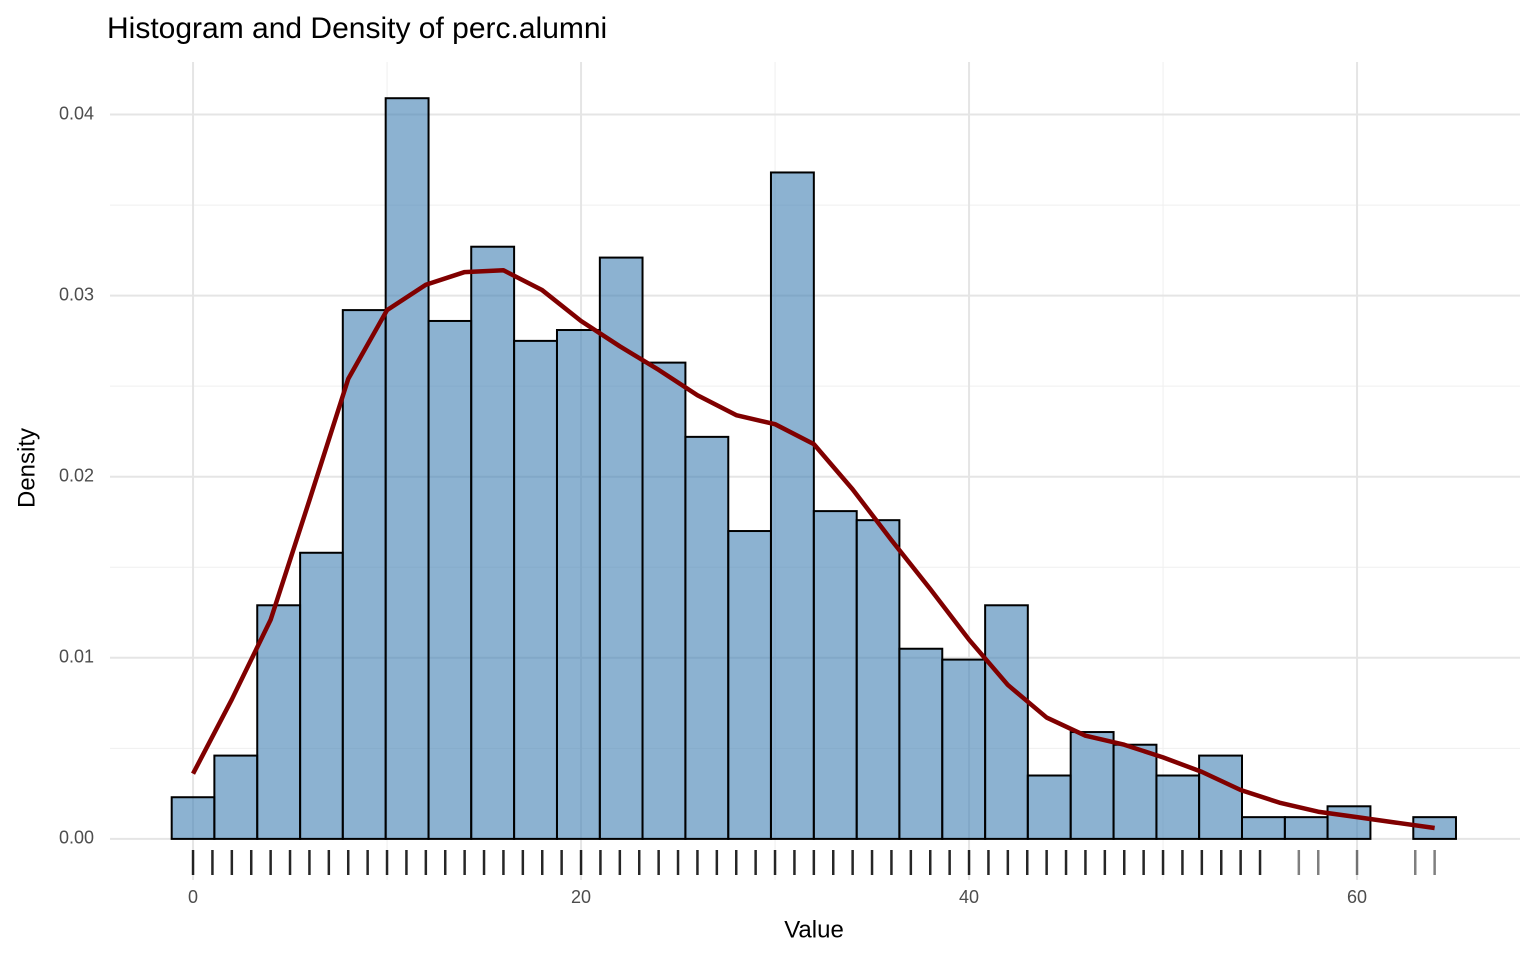 Image resolution: width=1536 pixels, height=960 pixels. I want to click on x-axis-label: Value, so click(814, 929).